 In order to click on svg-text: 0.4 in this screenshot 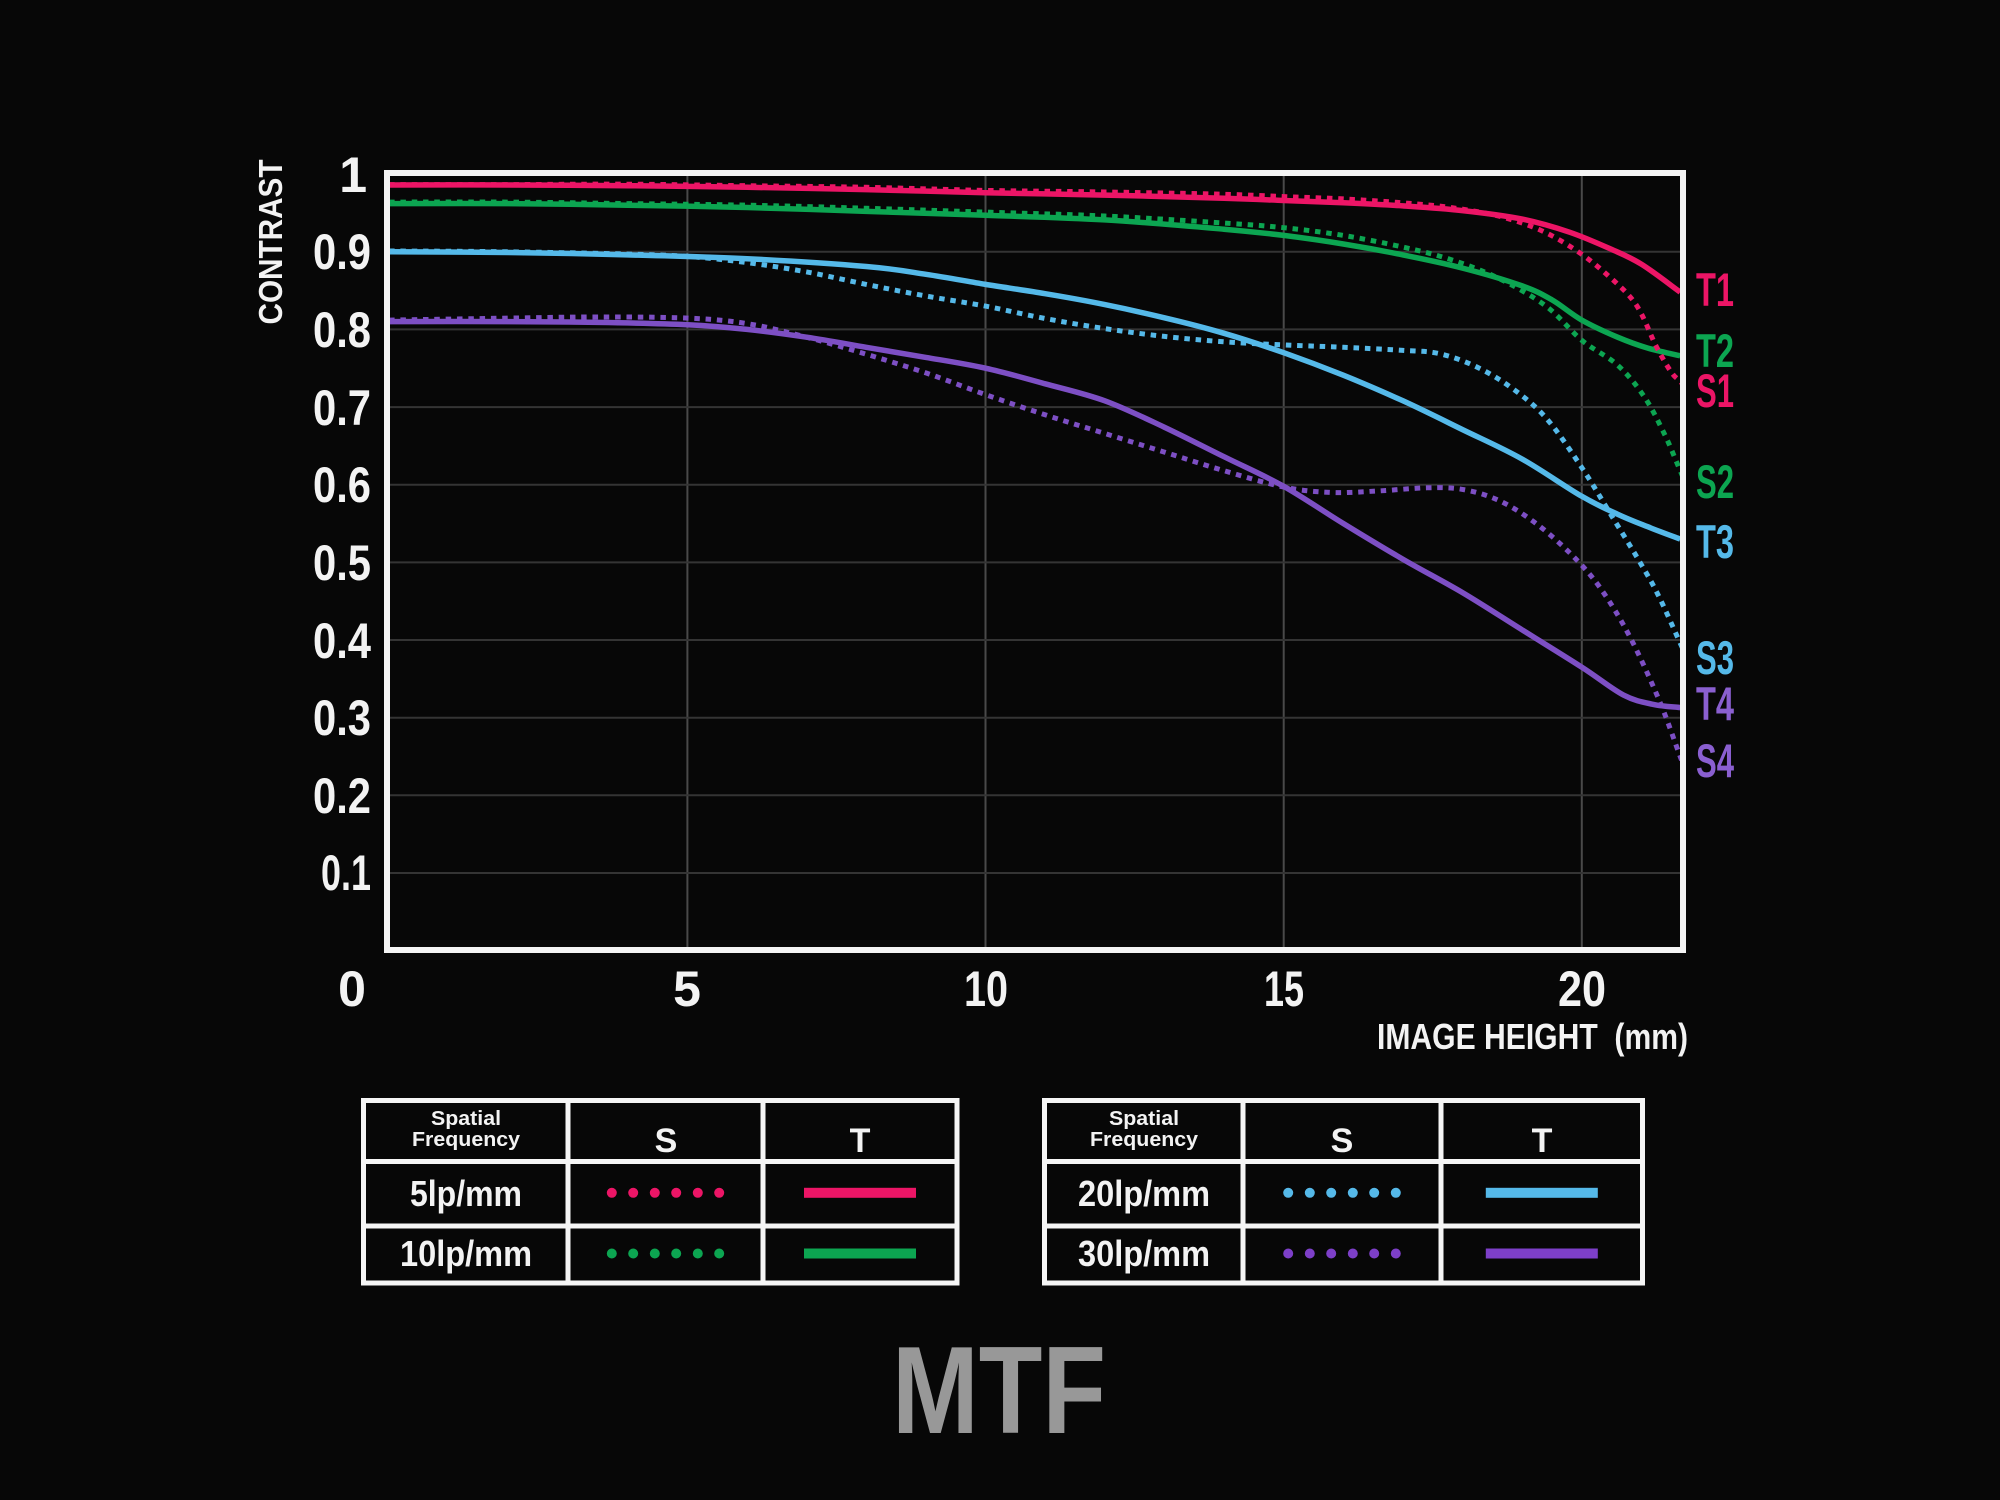, I will do `click(342, 641)`.